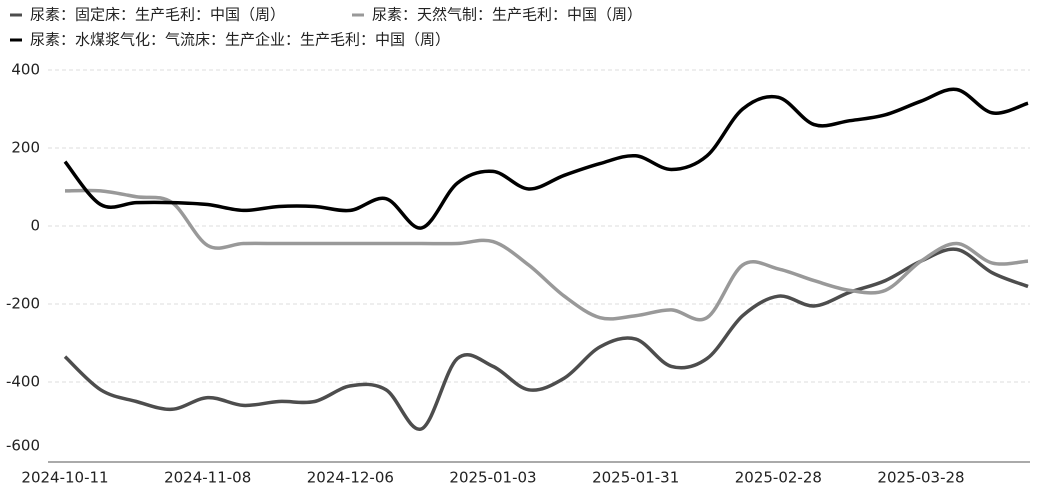 The height and width of the screenshot is (496, 1037). I want to click on y-tick-label: 400, so click(25, 70).